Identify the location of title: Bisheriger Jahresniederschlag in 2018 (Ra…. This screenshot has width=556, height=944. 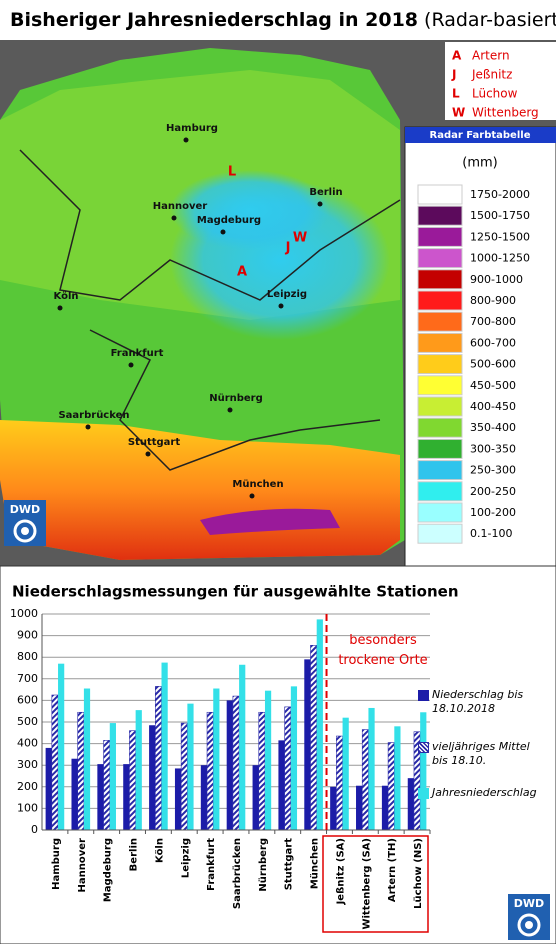
(283, 20).